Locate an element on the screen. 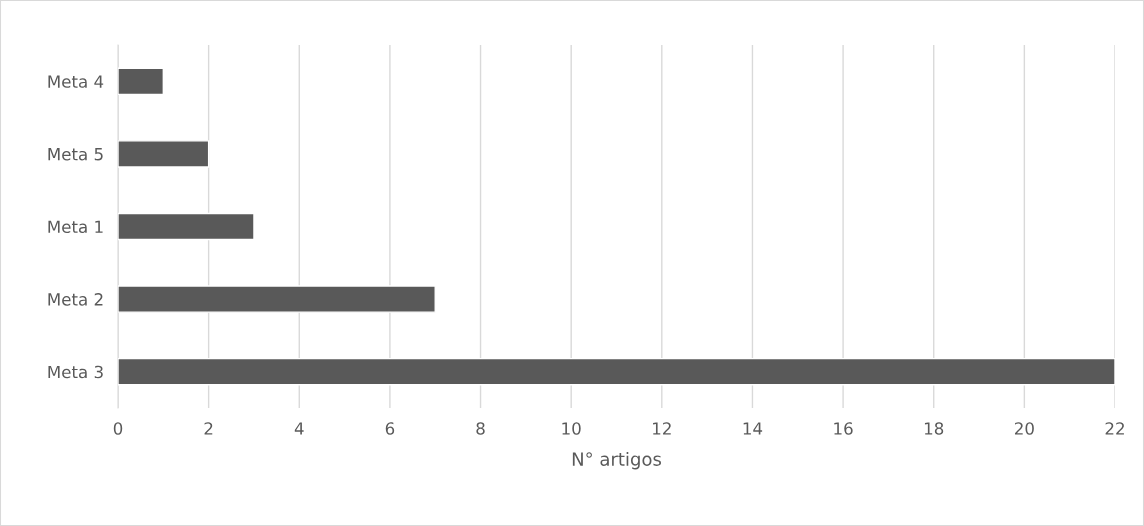  y-tick-label: Meta 4 is located at coordinates (76, 81).